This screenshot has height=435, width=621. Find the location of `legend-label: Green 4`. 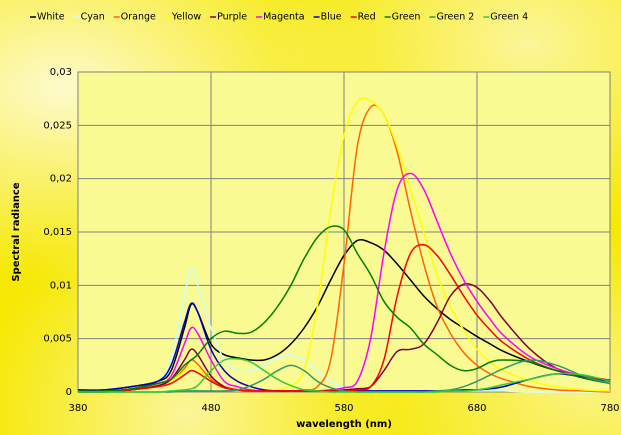

legend-label: Green 4 is located at coordinates (509, 17).